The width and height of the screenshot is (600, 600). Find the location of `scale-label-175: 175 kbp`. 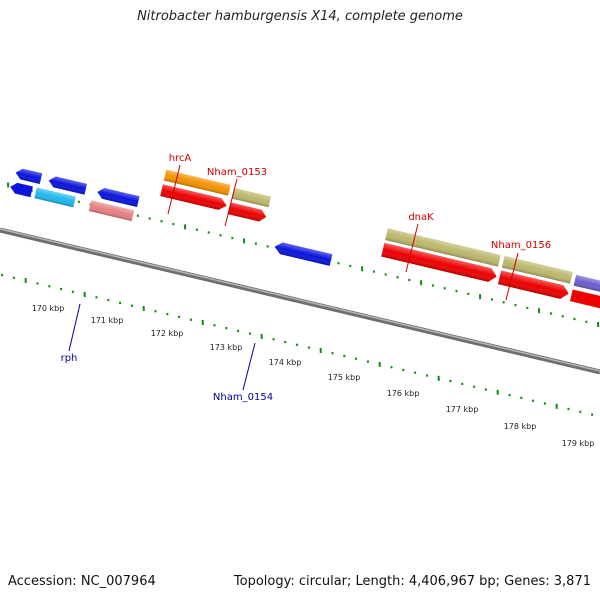

scale-label-175: 175 kbp is located at coordinates (344, 377).